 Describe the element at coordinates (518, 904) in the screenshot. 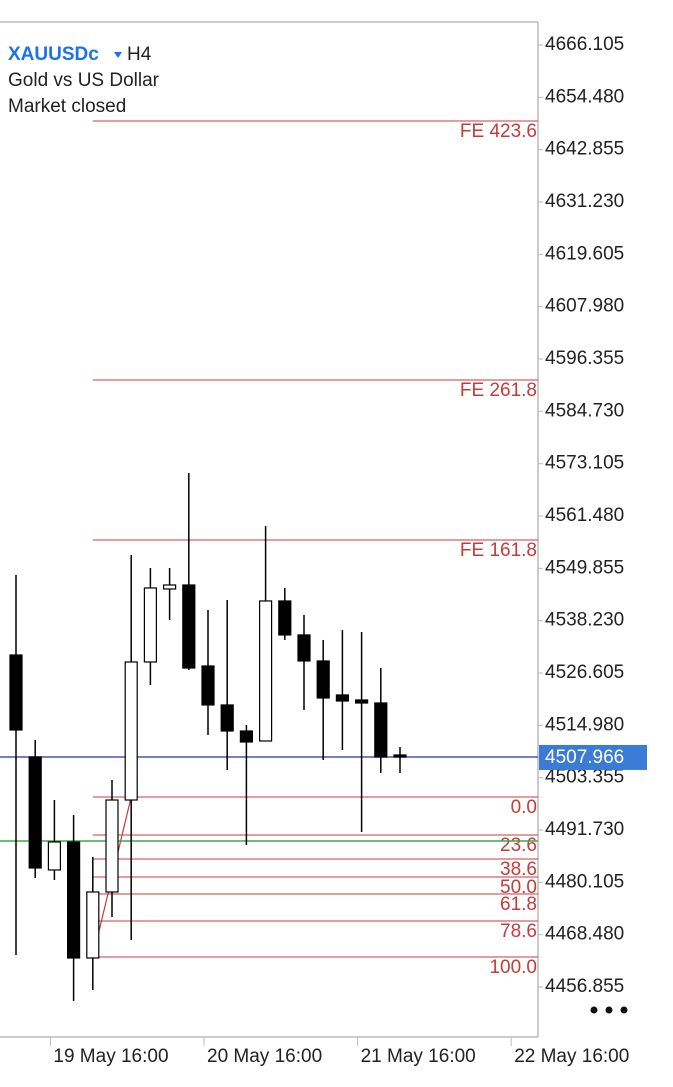

I see `fibo-label: 61.8` at that location.